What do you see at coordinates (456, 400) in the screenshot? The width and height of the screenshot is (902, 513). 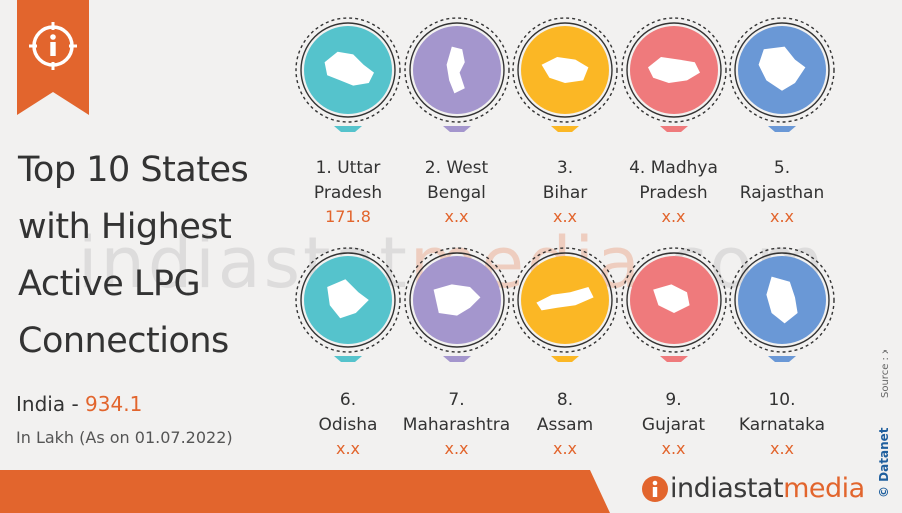 I see `state-name-line1: 7.` at bounding box center [456, 400].